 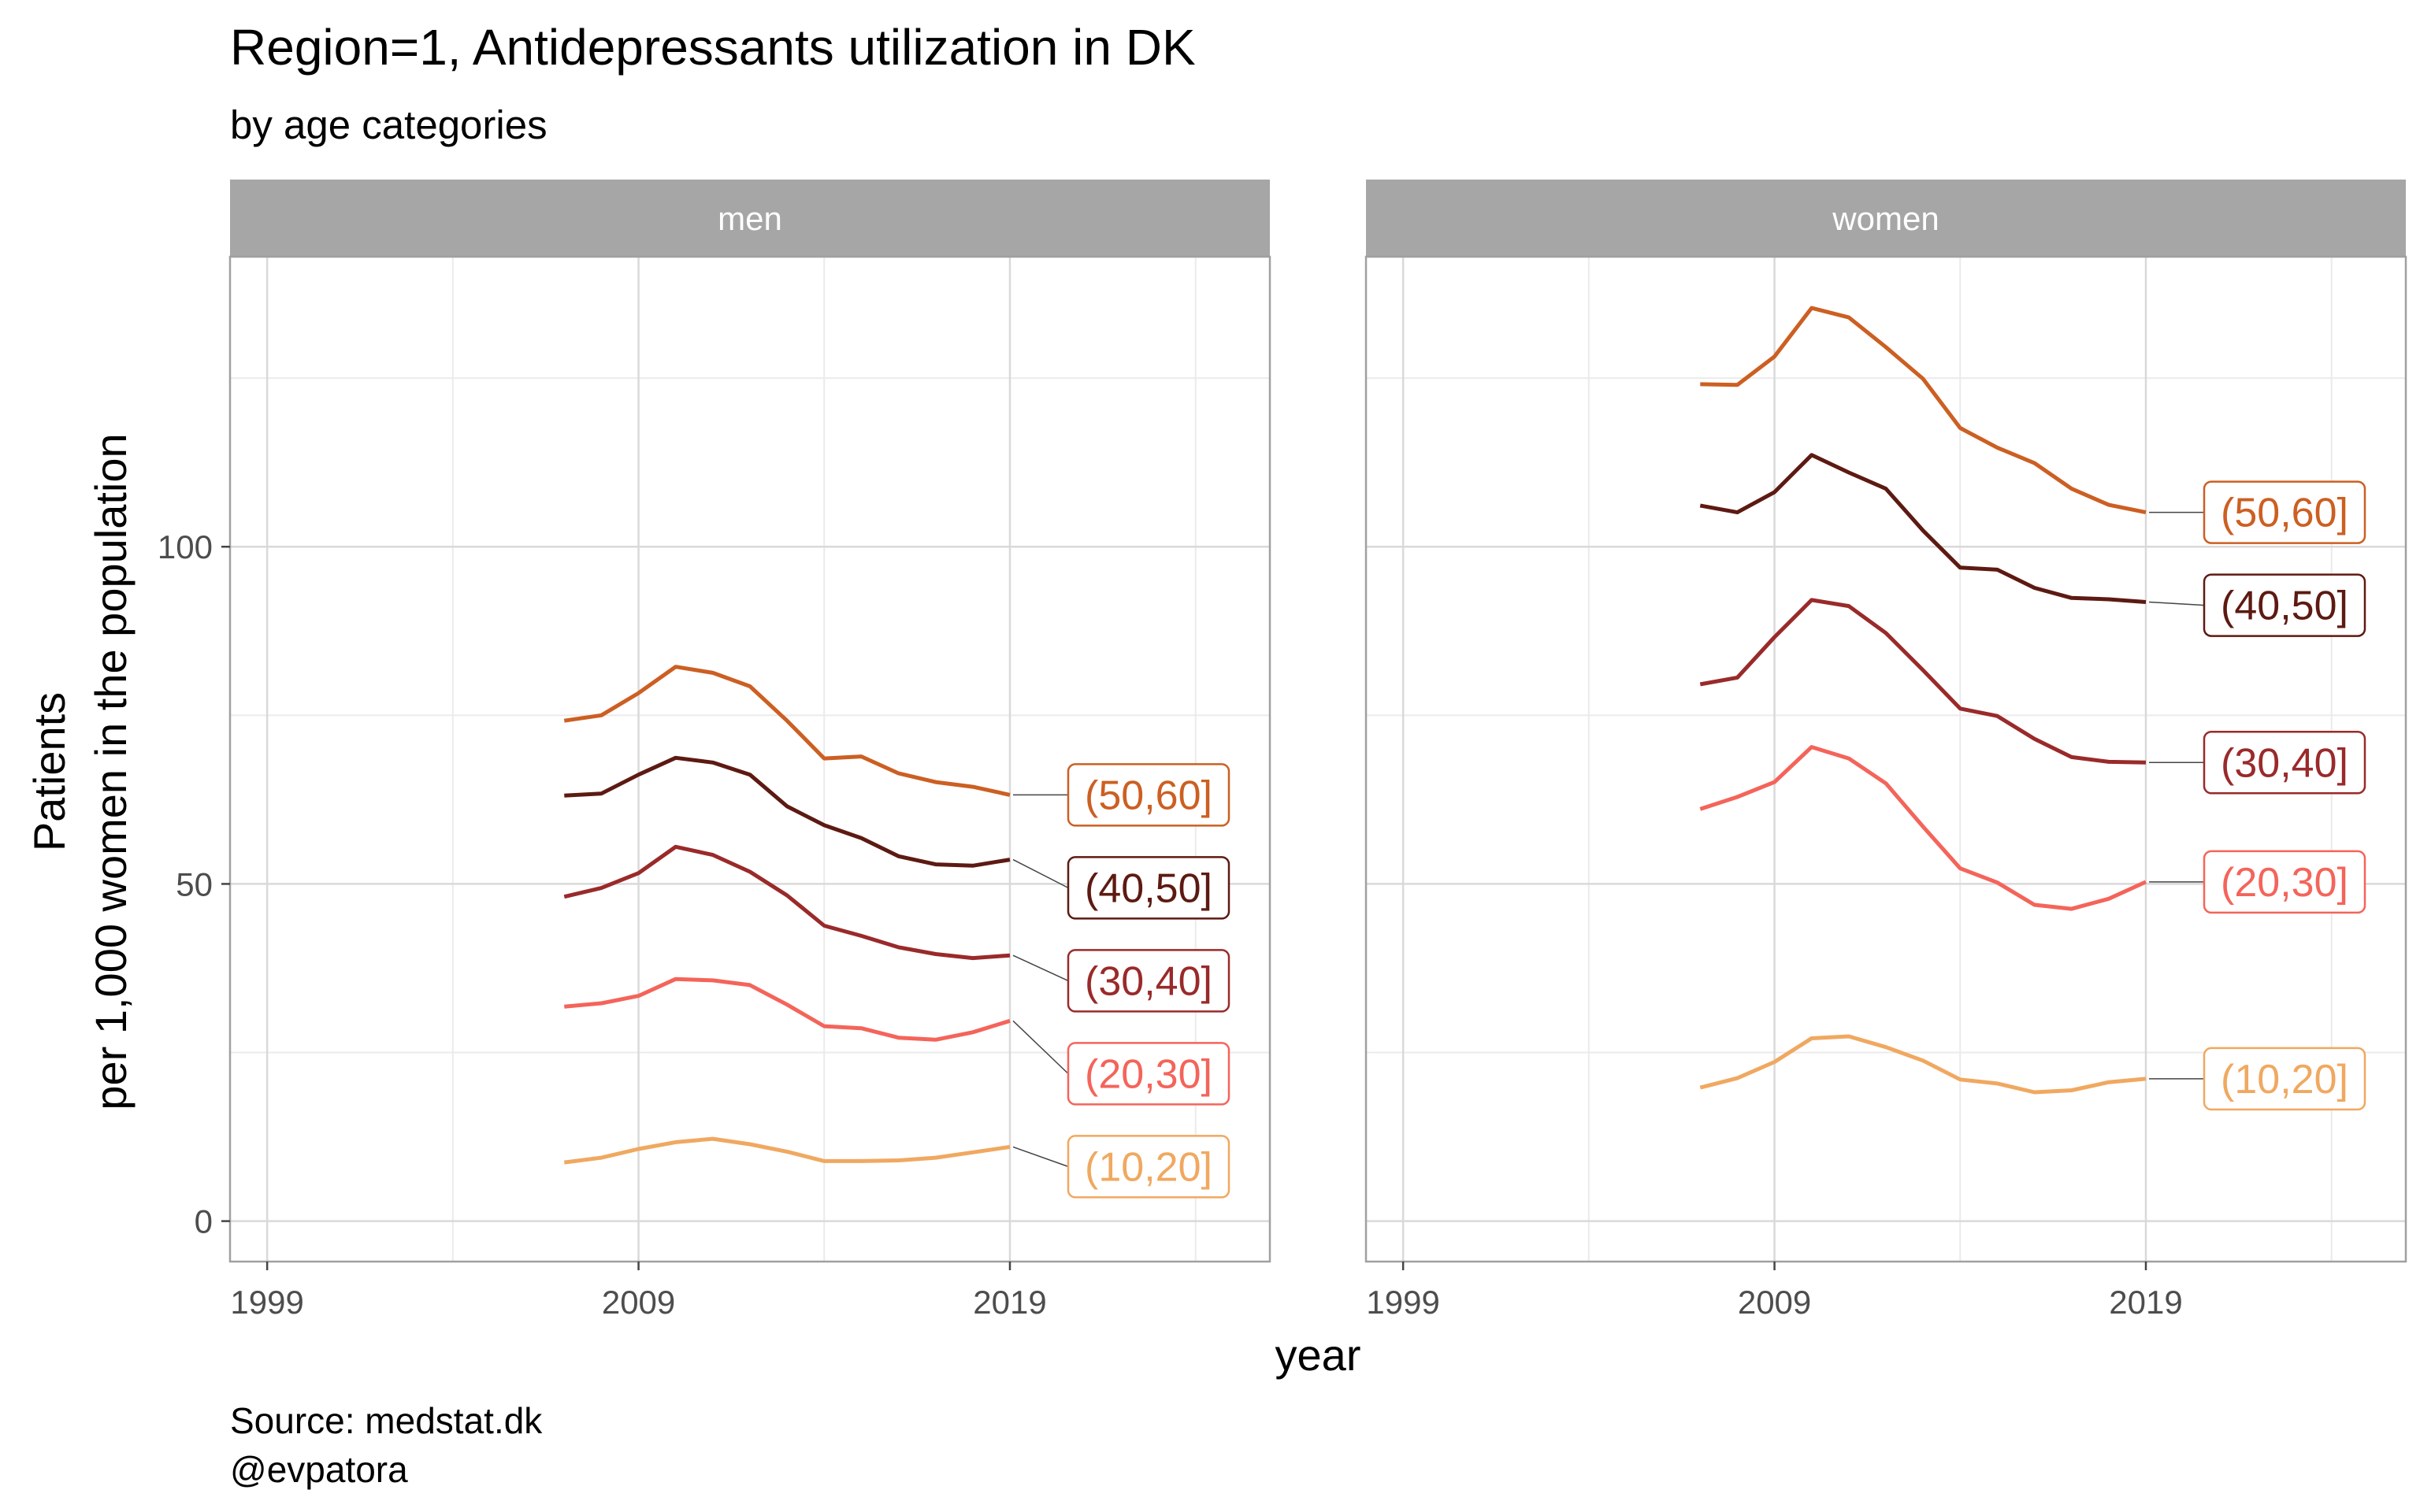 I want to click on x-axis-title: year, so click(x=1318, y=1355).